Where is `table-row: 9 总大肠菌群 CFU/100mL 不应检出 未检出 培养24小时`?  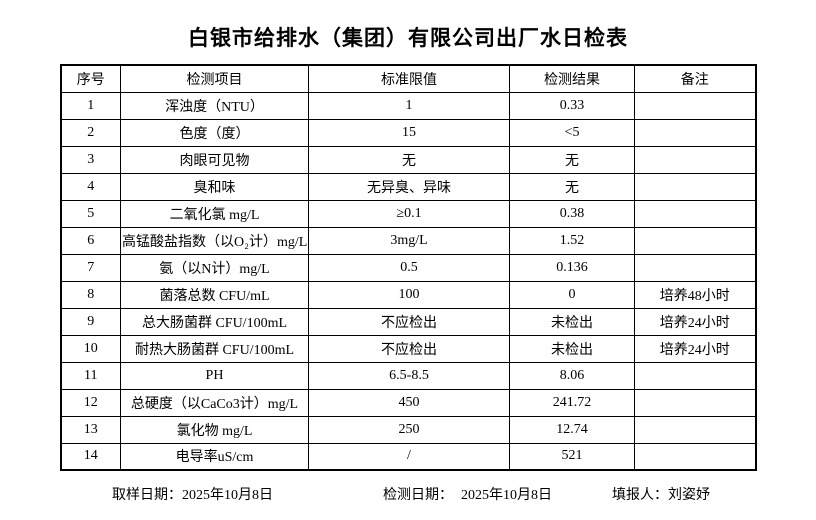
table-row: 9 总大肠菌群 CFU/100mL 不应检出 未检出 培养24小时 is located at coordinates (408, 321).